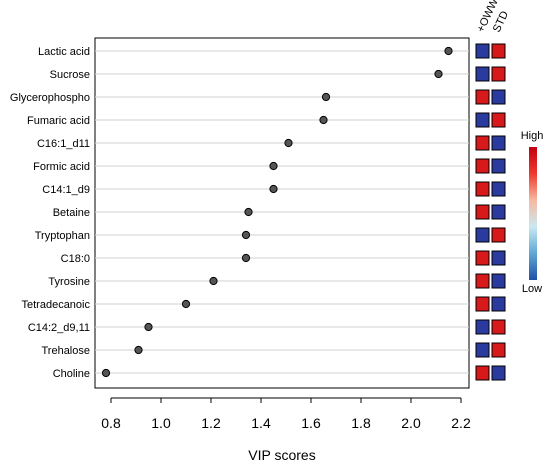 This screenshot has width=550, height=465. Describe the element at coordinates (50, 98) in the screenshot. I see `y-tick-label: Glycerophospho` at that location.